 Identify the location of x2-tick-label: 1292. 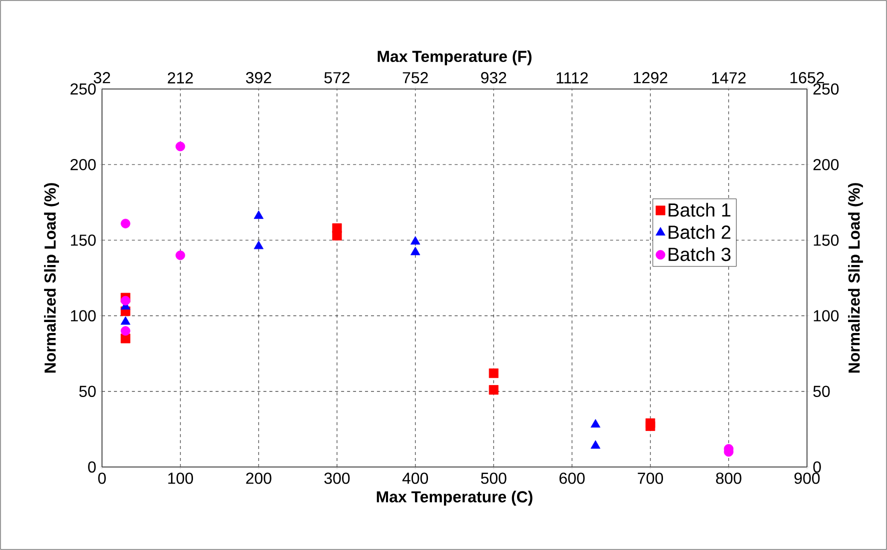
(651, 78).